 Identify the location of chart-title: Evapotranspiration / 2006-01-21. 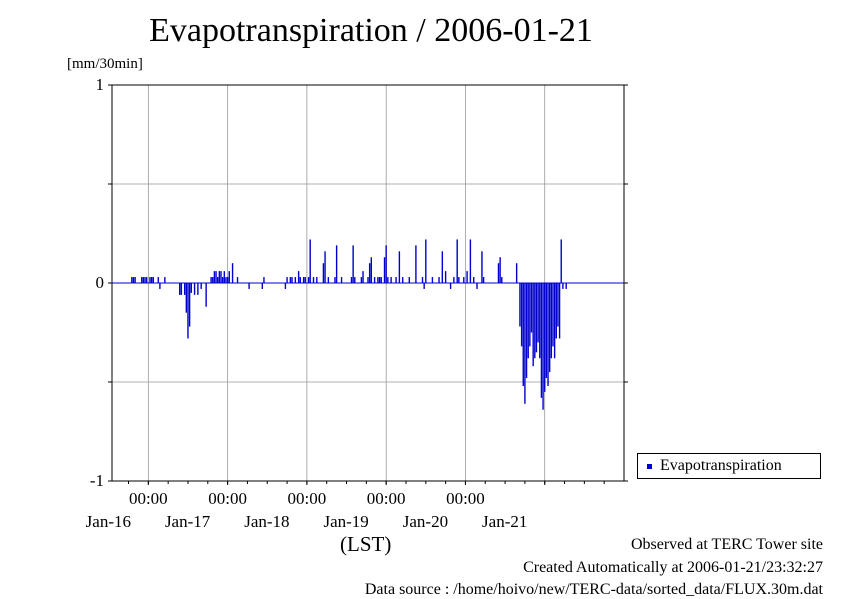
(371, 30).